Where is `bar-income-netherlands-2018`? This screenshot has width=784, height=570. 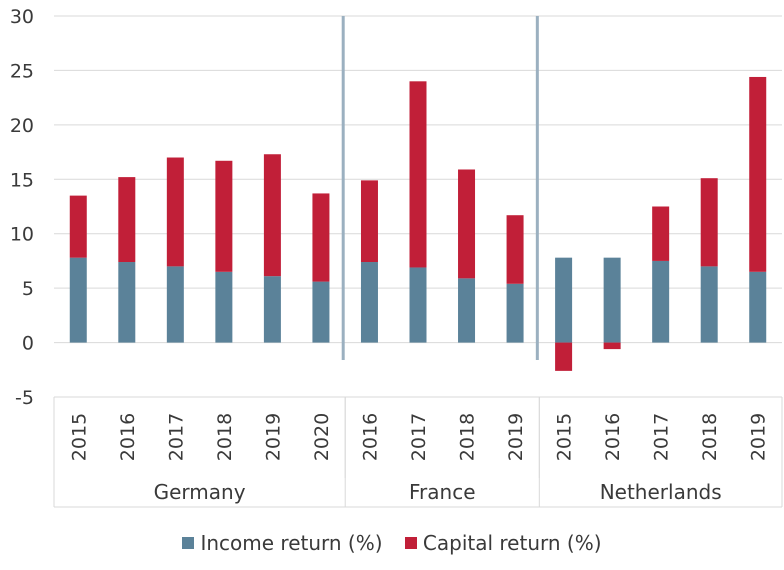 bar-income-netherlands-2018 is located at coordinates (709, 304).